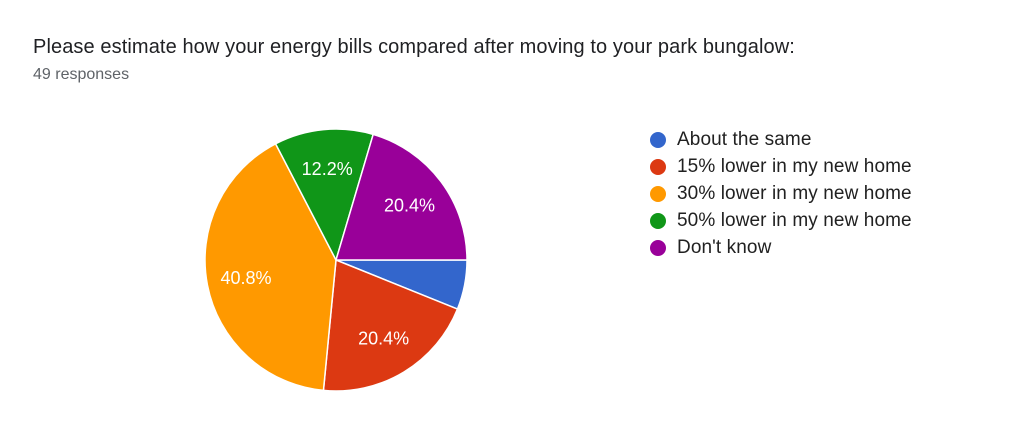 The image size is (1030, 434). Describe the element at coordinates (794, 193) in the screenshot. I see `legend-label: 30% lower in my new home` at that location.